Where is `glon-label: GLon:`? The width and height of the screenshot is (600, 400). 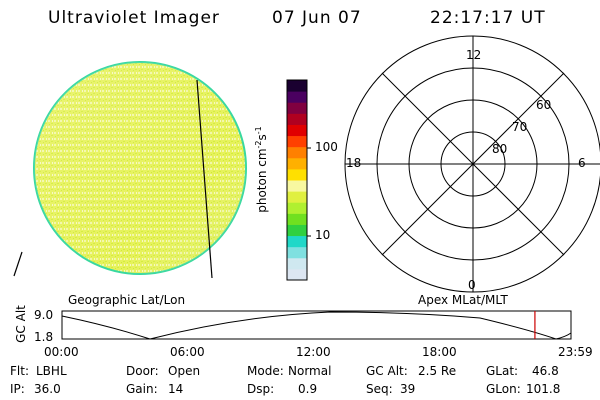 glon-label: GLon: is located at coordinates (503, 389).